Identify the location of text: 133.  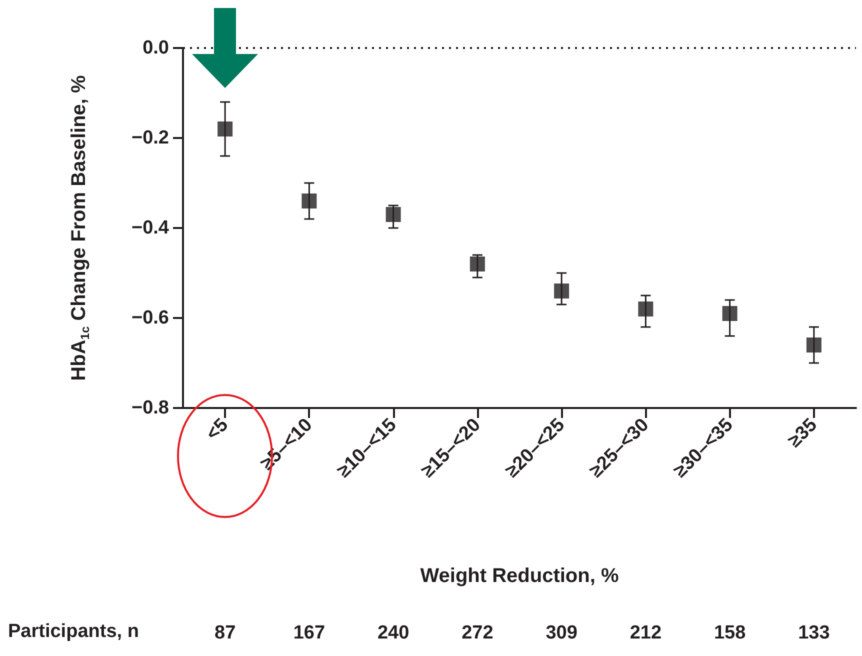
(814, 633).